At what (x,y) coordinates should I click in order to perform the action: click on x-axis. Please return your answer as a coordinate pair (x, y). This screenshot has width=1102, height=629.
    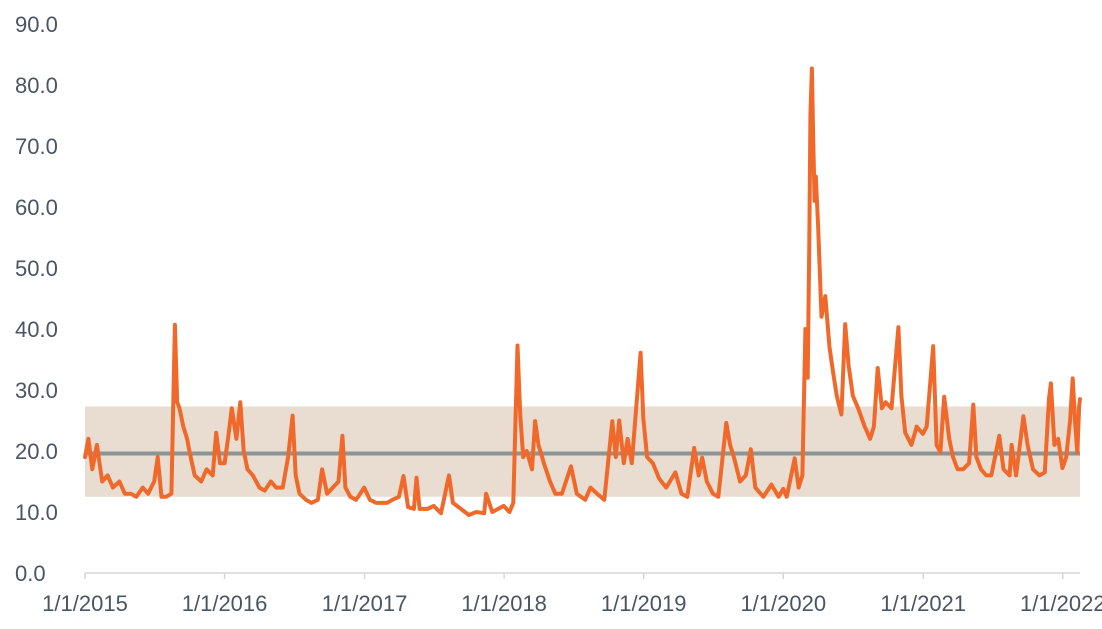
    Looking at the image, I should click on (582, 575).